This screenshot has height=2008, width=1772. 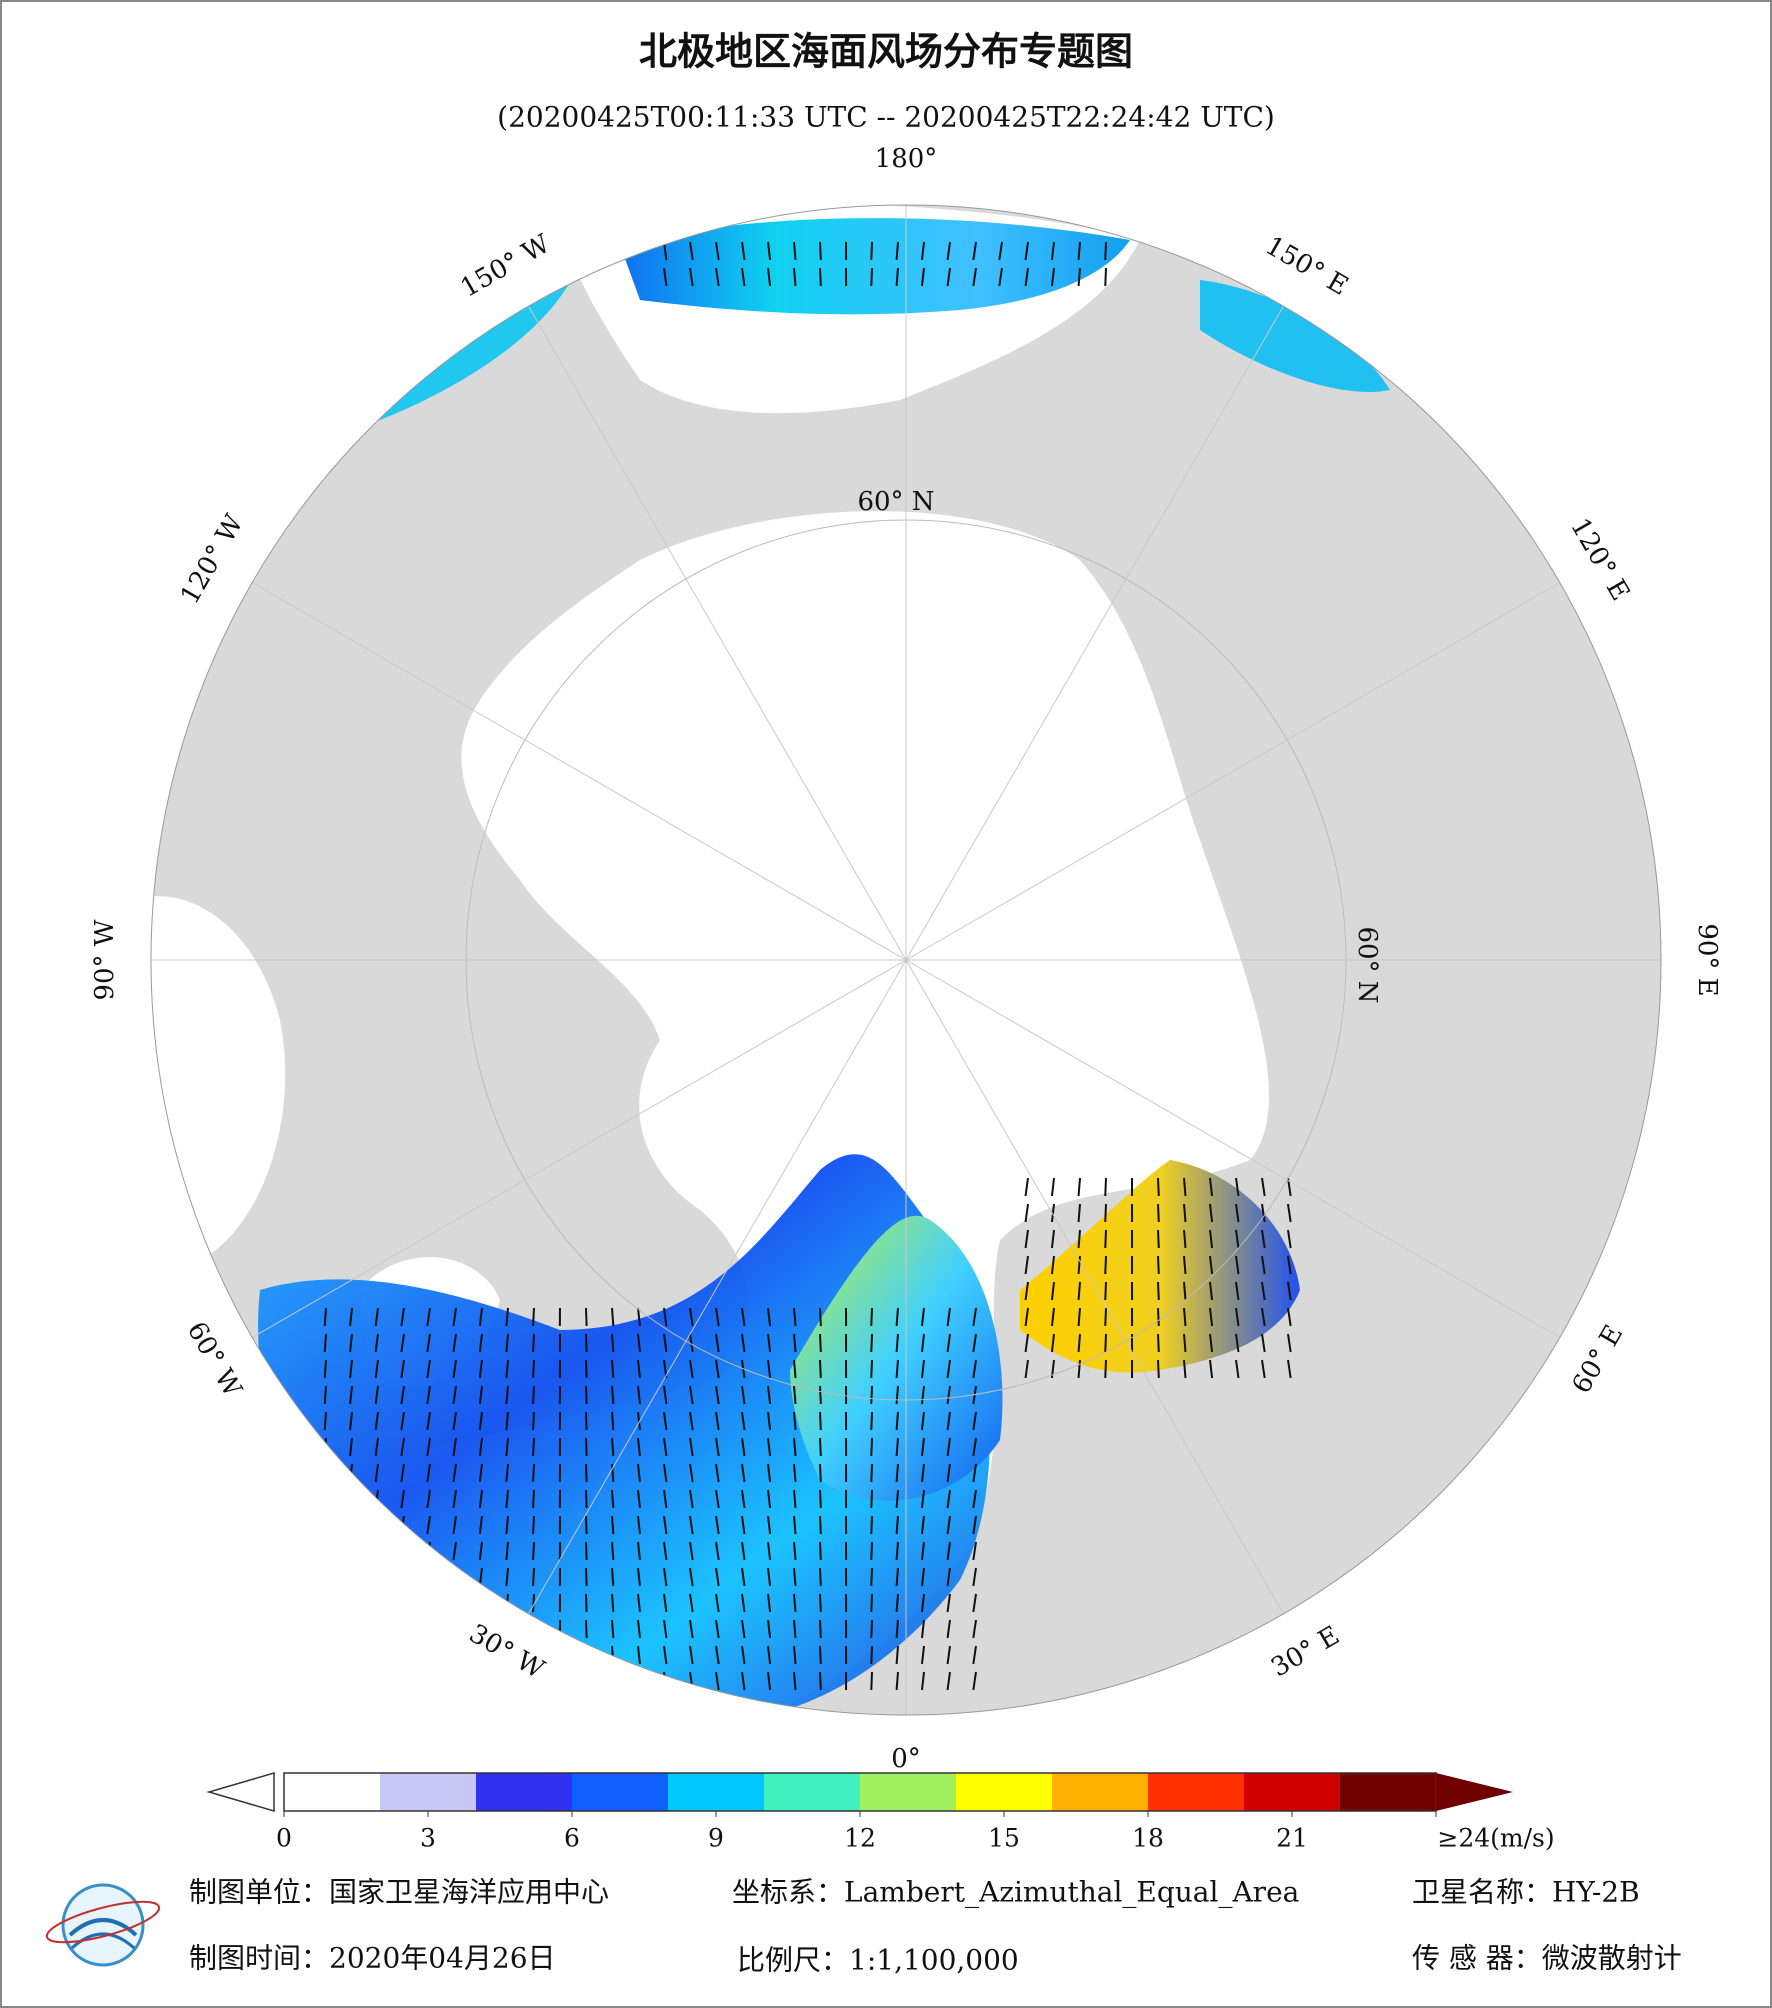 What do you see at coordinates (878, 1960) in the screenshot?
I see `footer-scale: 比例尺：1:1,100,000` at bounding box center [878, 1960].